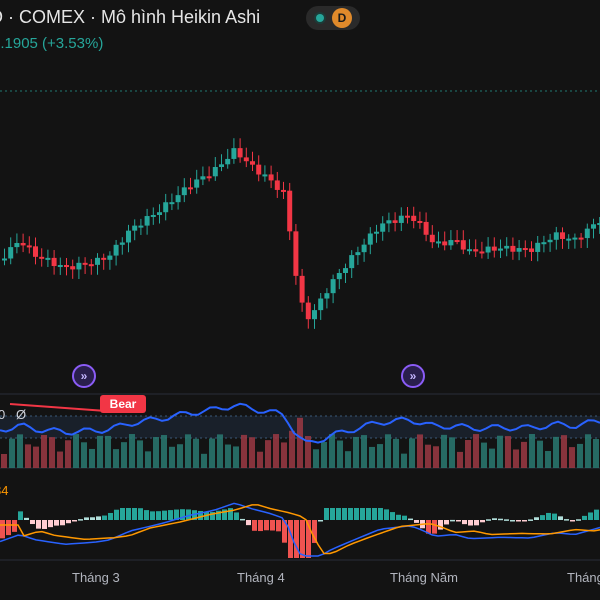 This screenshot has height=600, width=600. I want to click on macd-histogram, so click(299, 533).